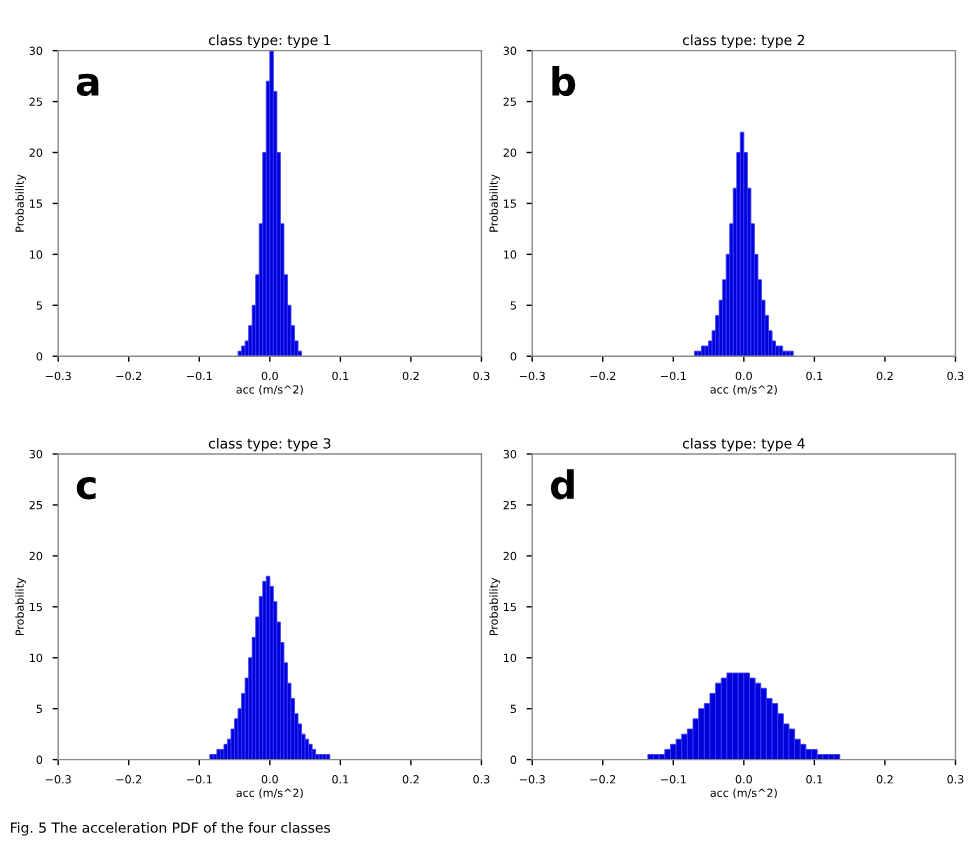 This screenshot has width=970, height=844. What do you see at coordinates (564, 81) in the screenshot?
I see `annotation: b` at bounding box center [564, 81].